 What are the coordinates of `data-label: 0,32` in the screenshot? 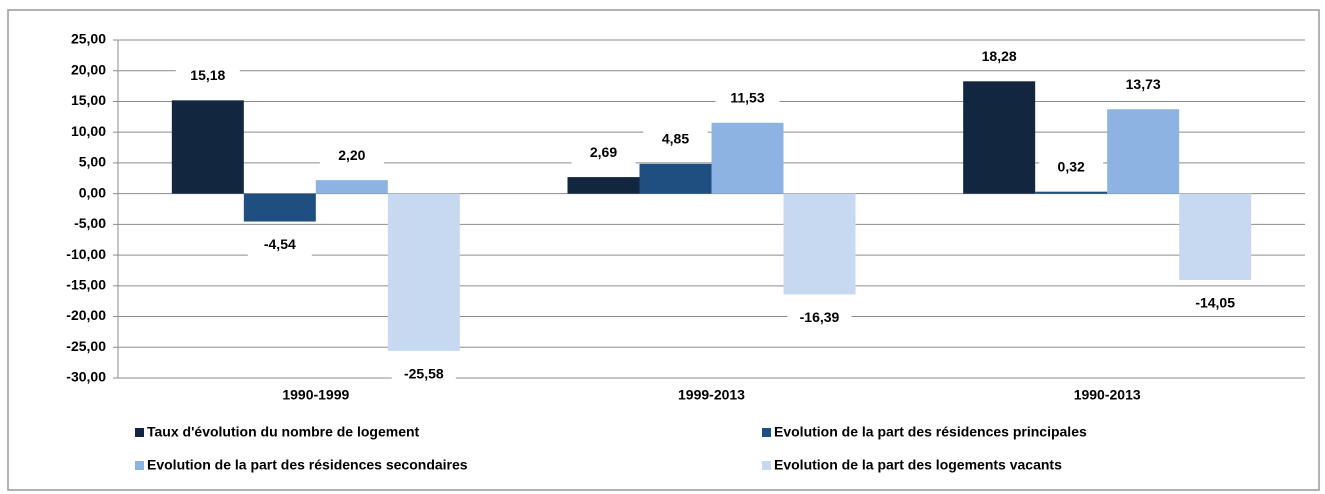 It's located at (1071, 166).